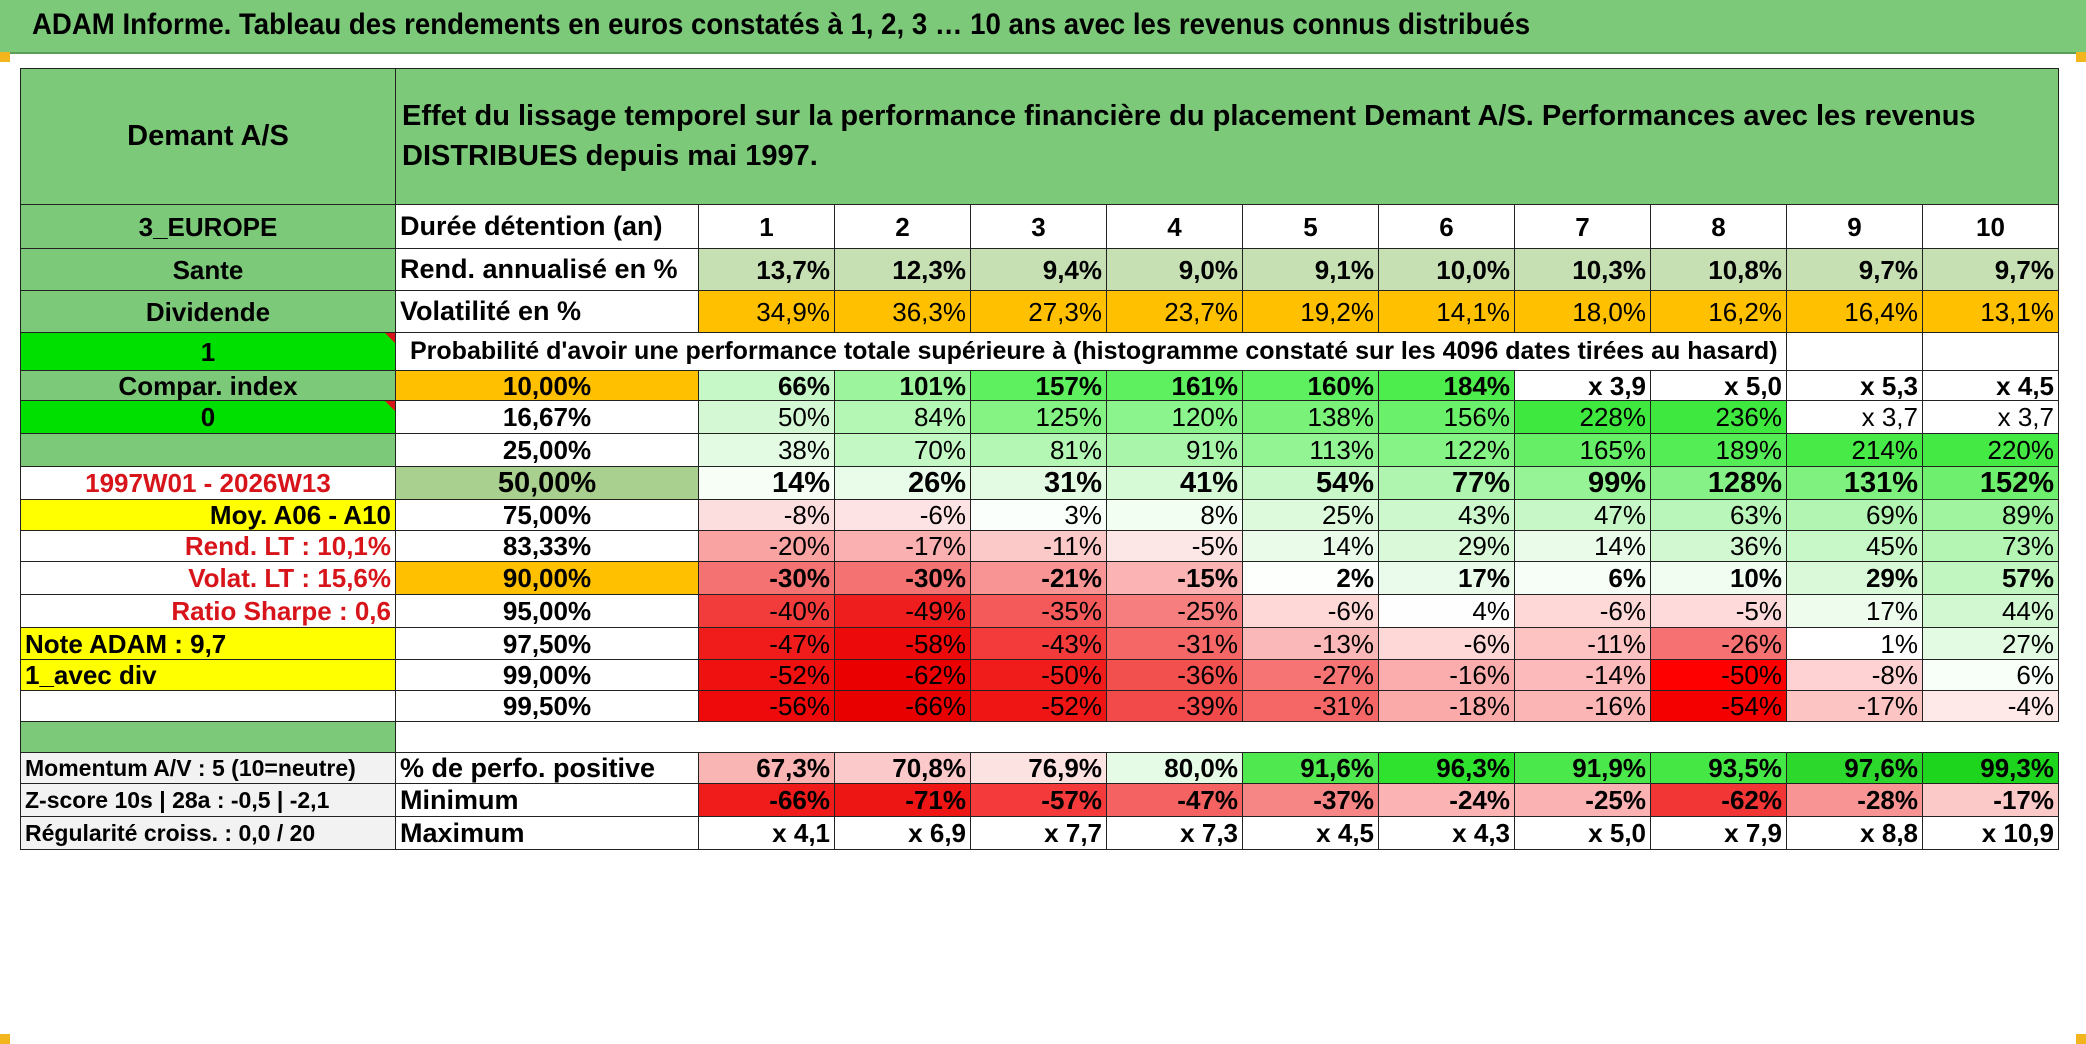 This screenshot has height=1044, width=2086. I want to click on year-header: 4, so click(1174, 226).